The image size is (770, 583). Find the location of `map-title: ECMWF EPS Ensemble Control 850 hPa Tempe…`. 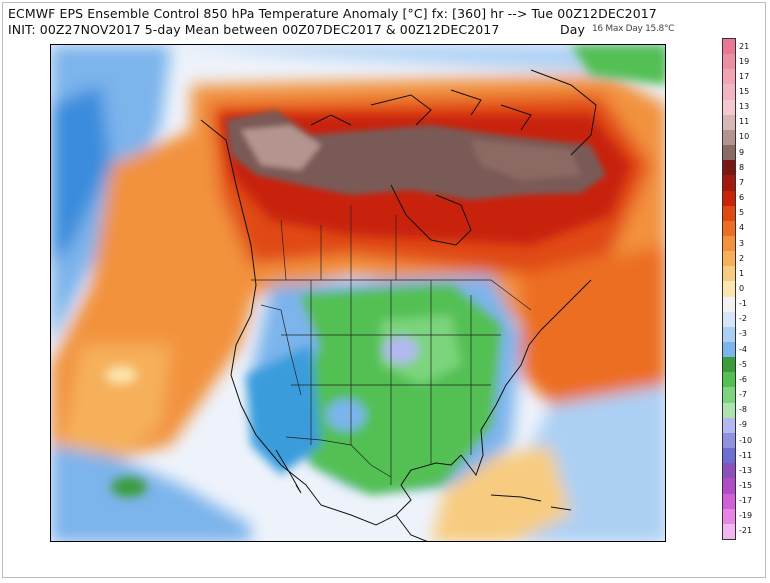

map-title: ECMWF EPS Ensemble Control 850 hPa Tempe… is located at coordinates (332, 13).